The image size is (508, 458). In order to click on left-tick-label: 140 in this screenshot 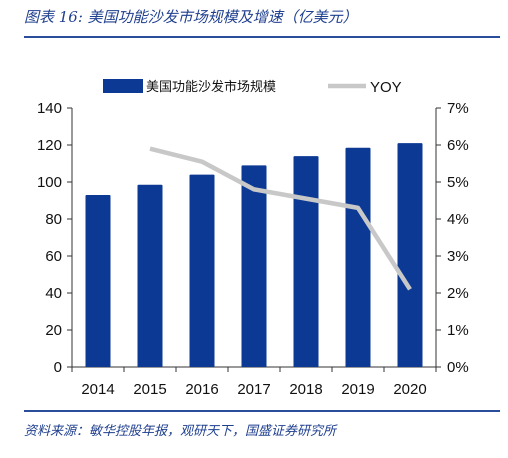, I will do `click(49, 108)`.